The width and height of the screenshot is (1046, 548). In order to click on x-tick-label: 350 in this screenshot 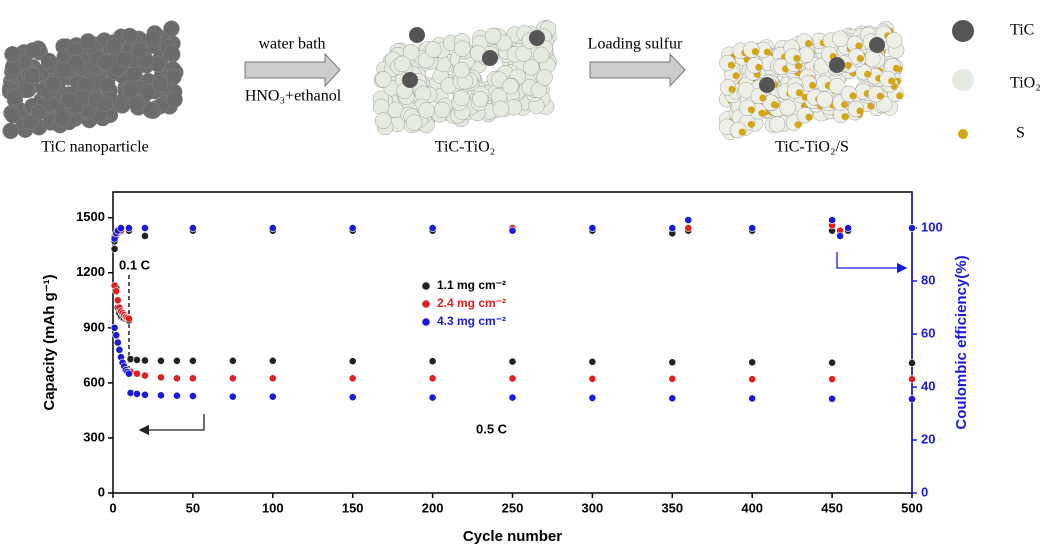, I will do `click(672, 507)`.